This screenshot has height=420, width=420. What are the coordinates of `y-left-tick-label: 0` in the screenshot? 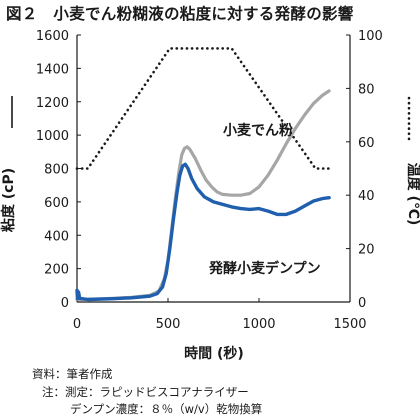 It's located at (65, 303).